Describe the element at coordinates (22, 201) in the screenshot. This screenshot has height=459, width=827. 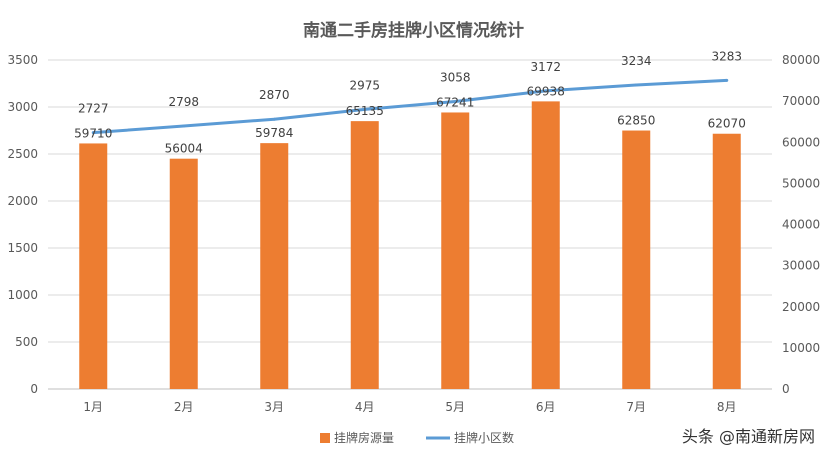
I see `y-left-tick-label: 2000` at that location.